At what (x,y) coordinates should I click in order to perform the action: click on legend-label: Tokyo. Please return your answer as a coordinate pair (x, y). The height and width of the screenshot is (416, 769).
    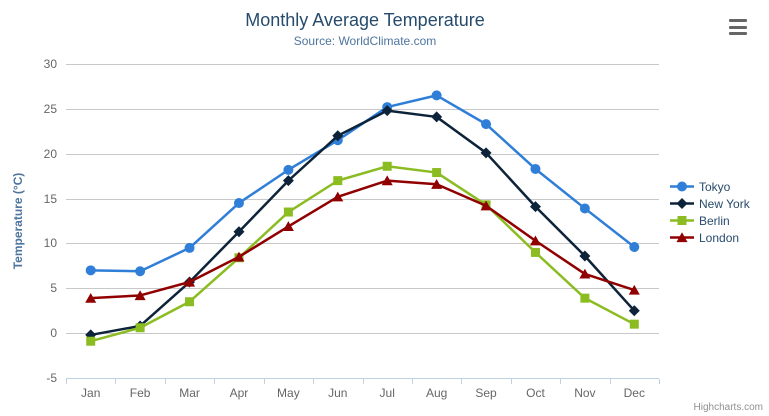
    Looking at the image, I should click on (715, 186).